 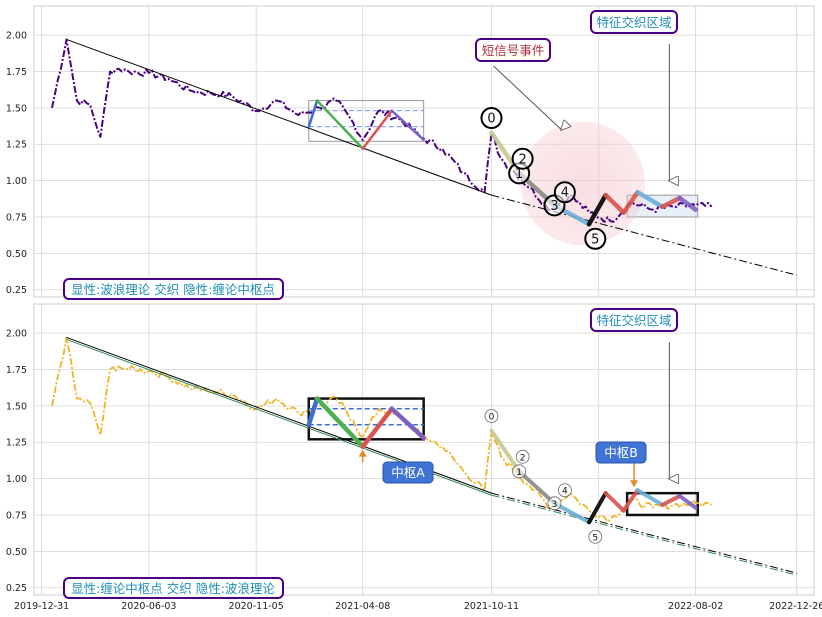 I want to click on feature-zone-label-top: 特征交织区域, so click(x=633, y=22).